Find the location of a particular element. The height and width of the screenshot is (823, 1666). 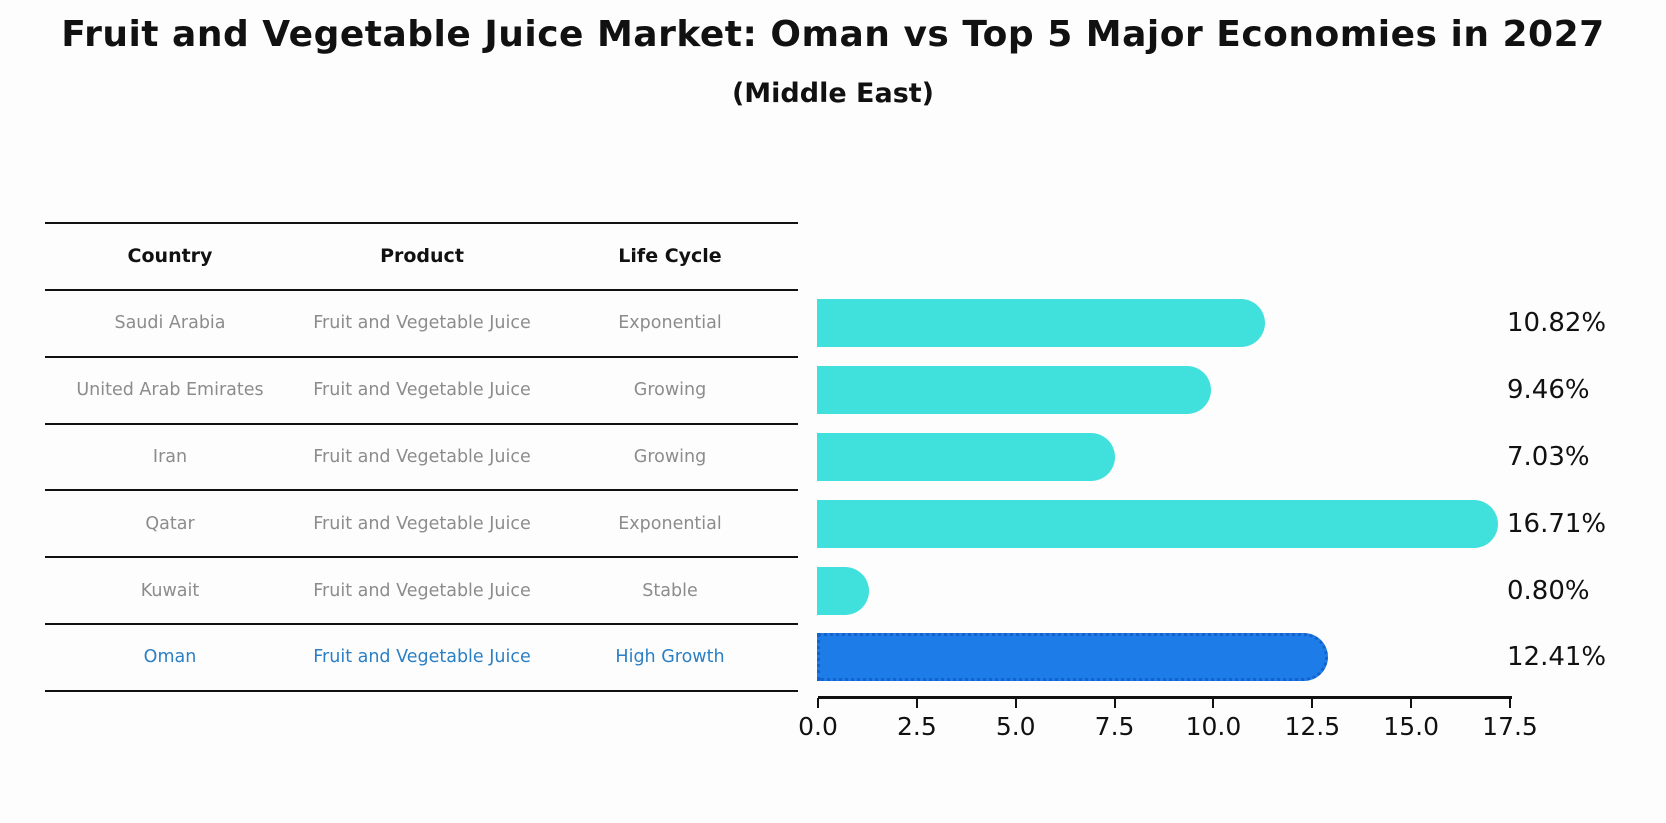

value-label: 9.46% is located at coordinates (1548, 390).